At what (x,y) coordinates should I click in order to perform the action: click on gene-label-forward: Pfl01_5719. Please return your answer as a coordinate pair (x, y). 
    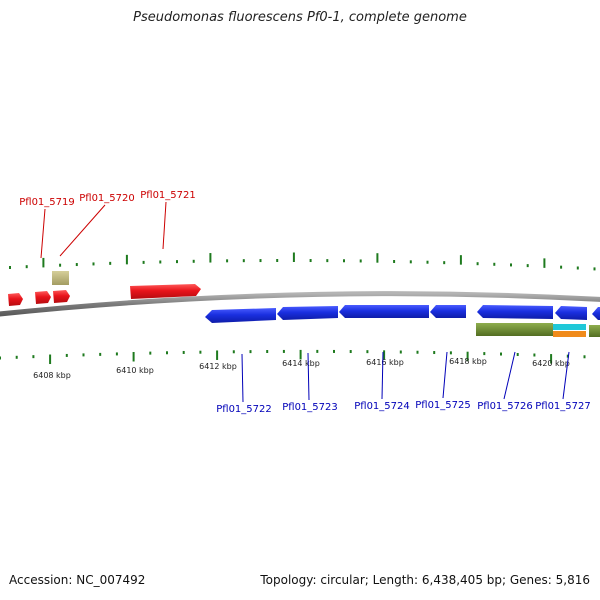
    Looking at the image, I should click on (47, 202).